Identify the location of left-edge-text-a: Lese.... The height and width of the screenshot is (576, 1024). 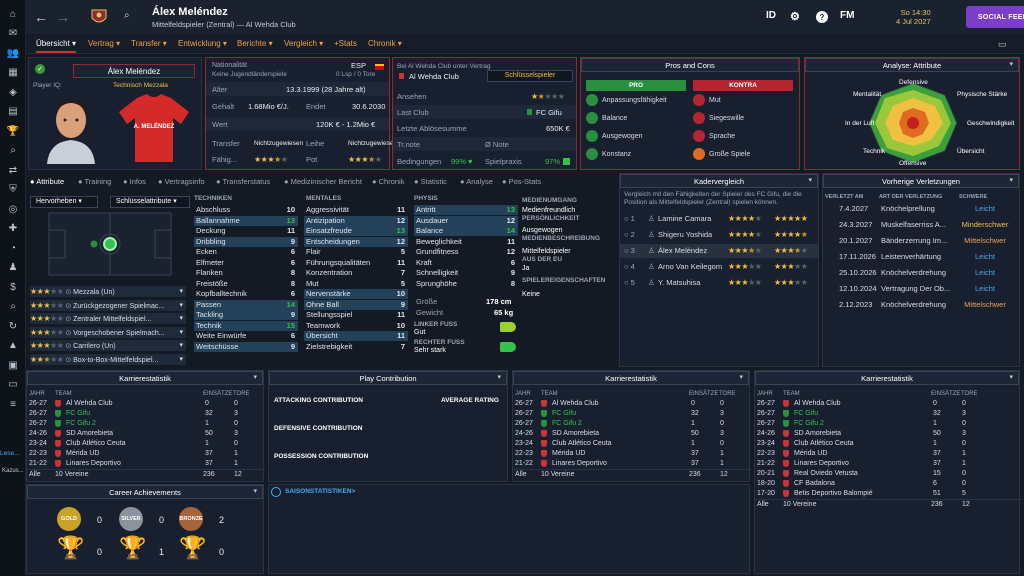
(10, 453).